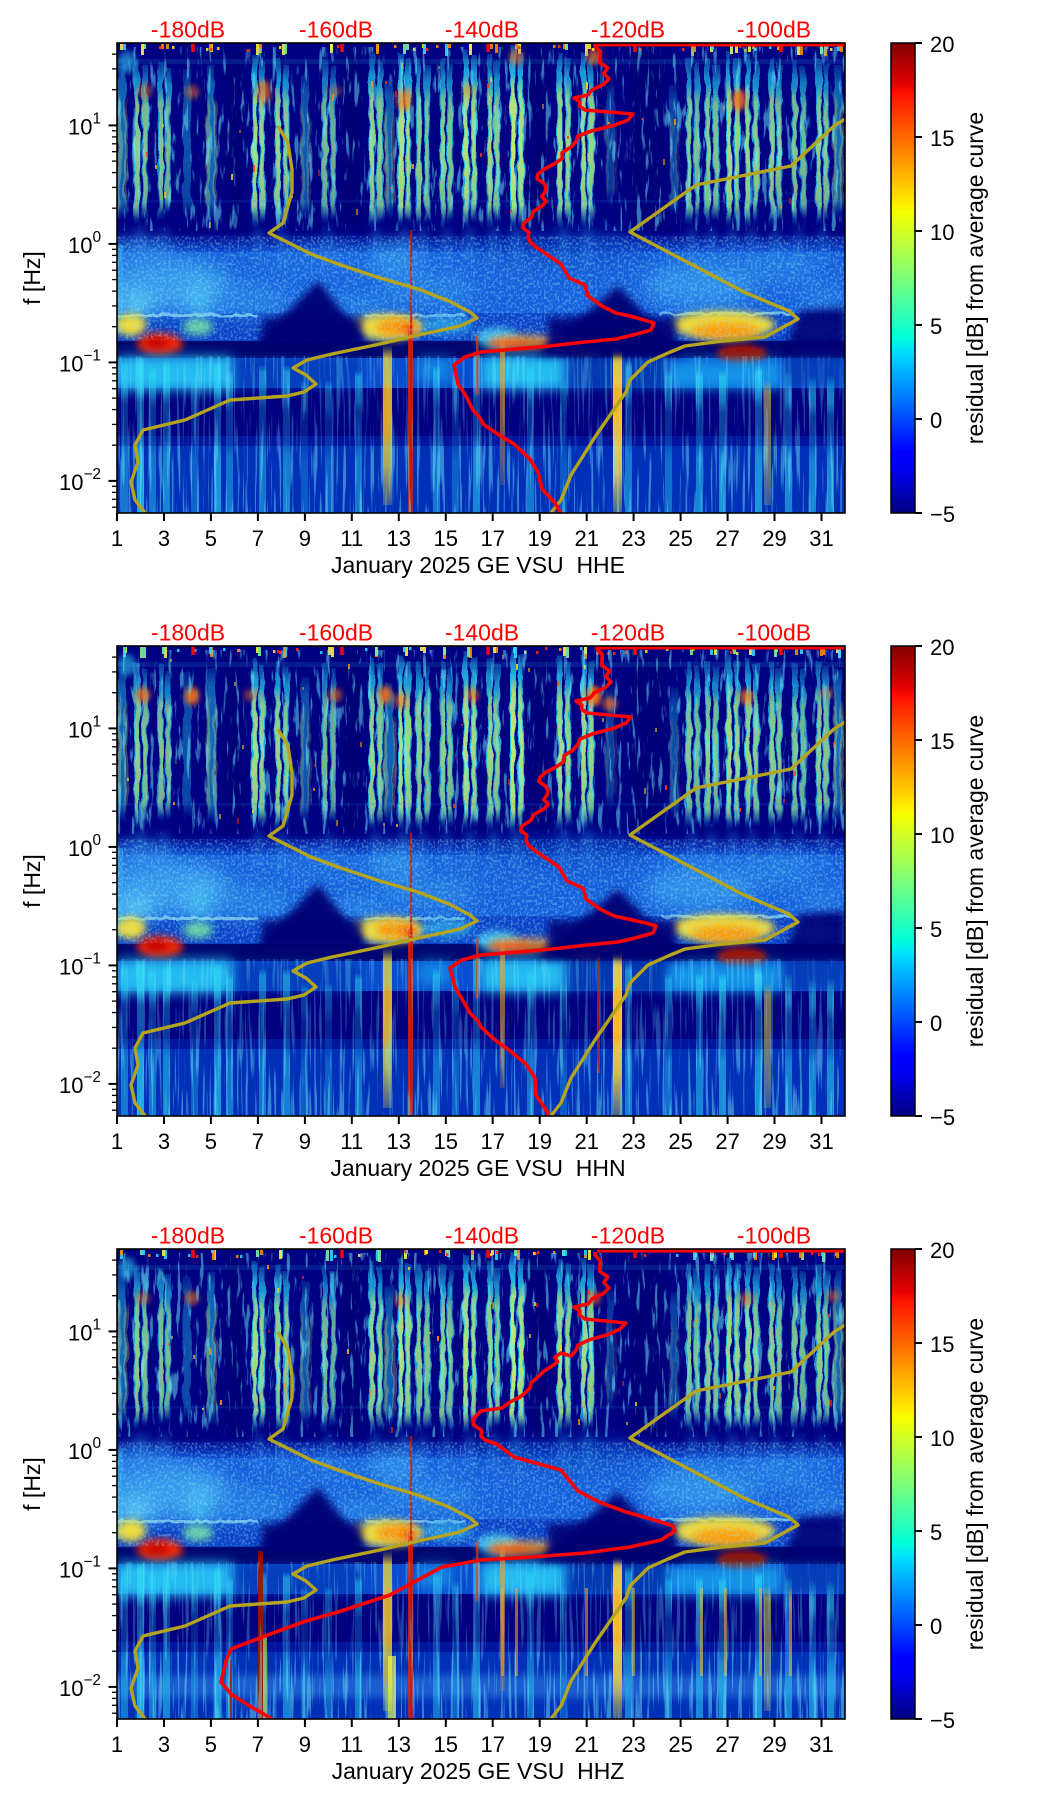 The image size is (1052, 1806). What do you see at coordinates (477, 1168) in the screenshot?
I see `svg-text: January 2025 GE VSU HHN` at bounding box center [477, 1168].